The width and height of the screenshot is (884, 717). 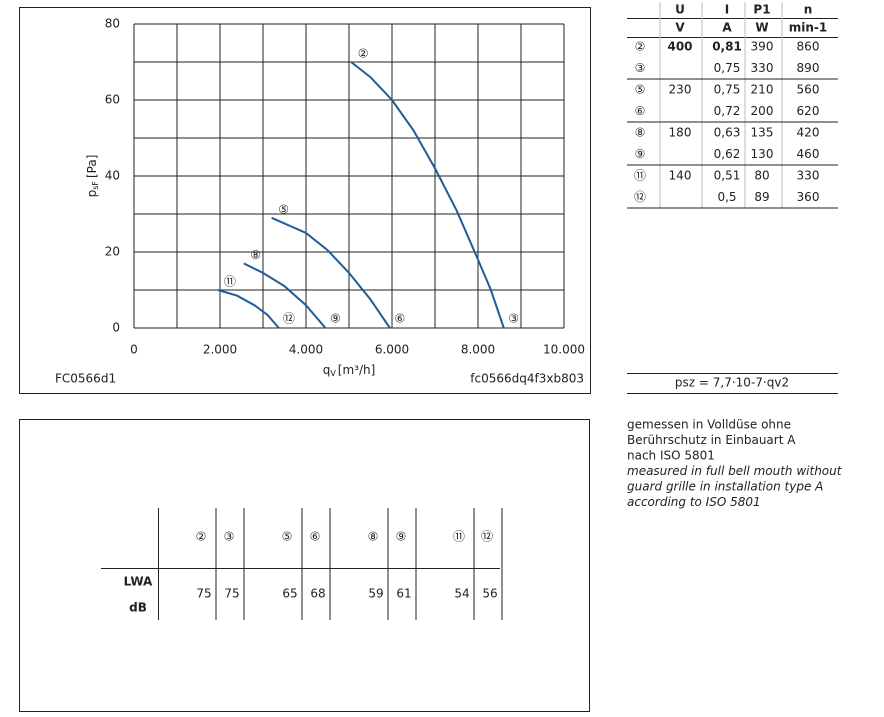 I want to click on text-part: p, so click(x=92, y=194).